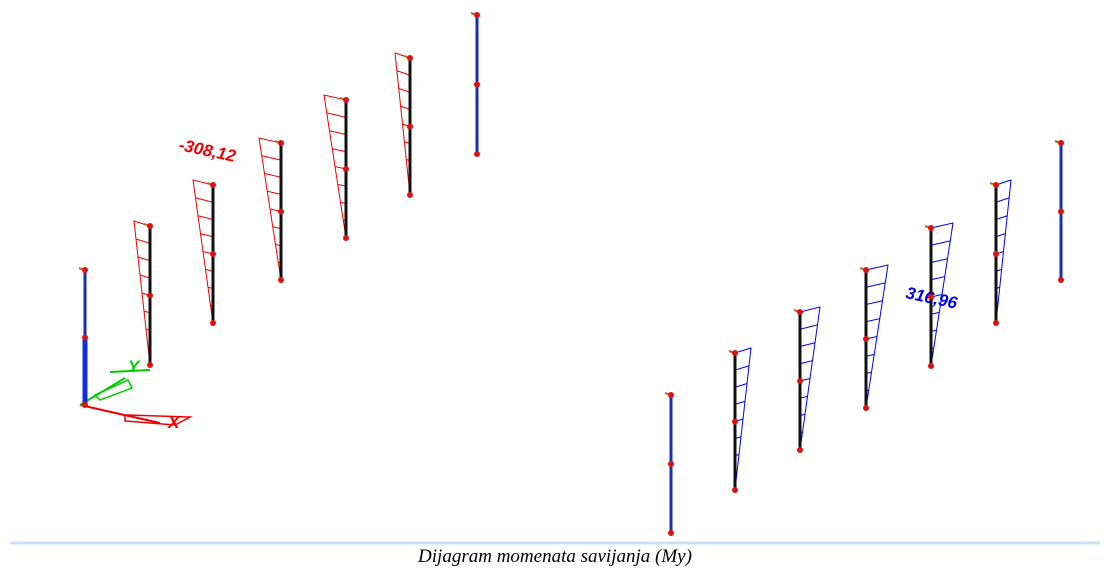 The height and width of the screenshot is (577, 1110). What do you see at coordinates (174, 422) in the screenshot?
I see `axis-label-x: X` at bounding box center [174, 422].